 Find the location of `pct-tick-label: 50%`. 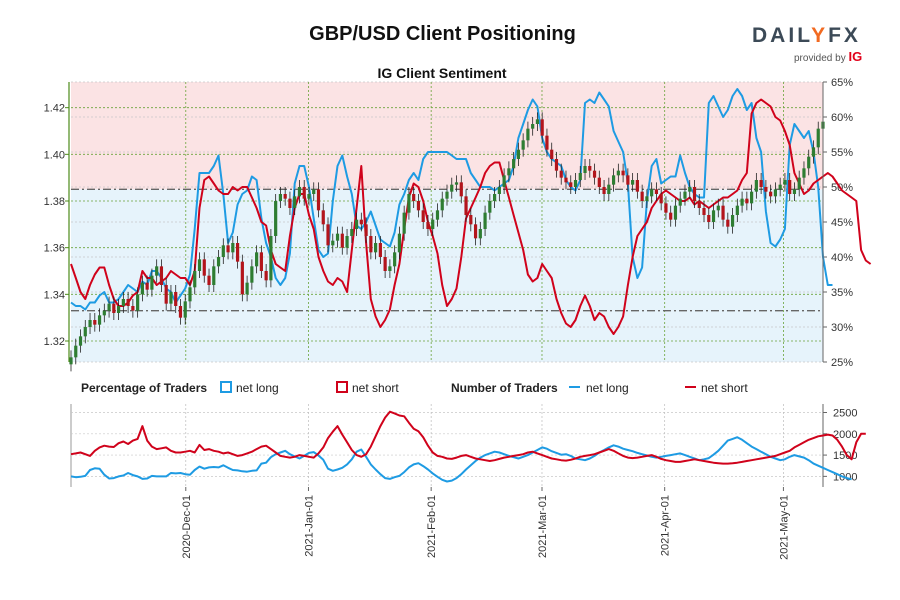

pct-tick-label: 50% is located at coordinates (842, 188).